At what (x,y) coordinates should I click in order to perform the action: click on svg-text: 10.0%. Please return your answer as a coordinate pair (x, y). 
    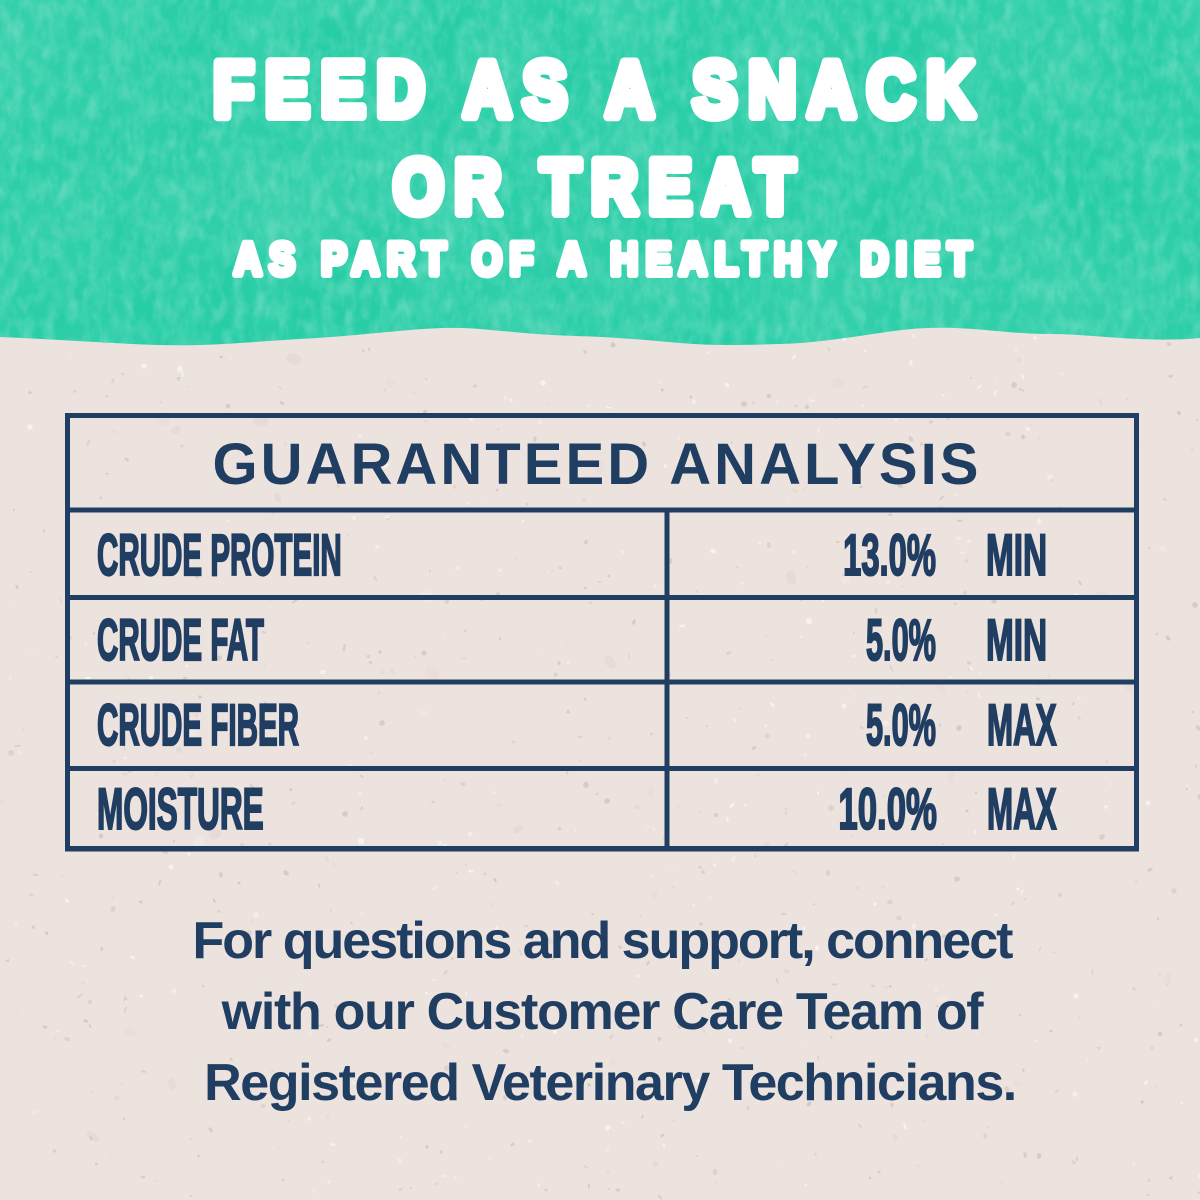
    Looking at the image, I should click on (887, 810).